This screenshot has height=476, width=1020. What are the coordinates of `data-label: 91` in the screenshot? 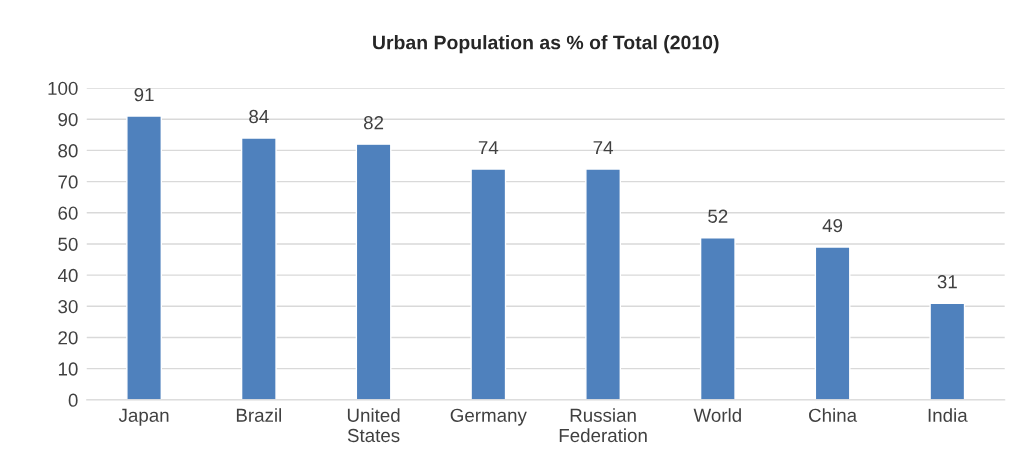 It's located at (144, 95).